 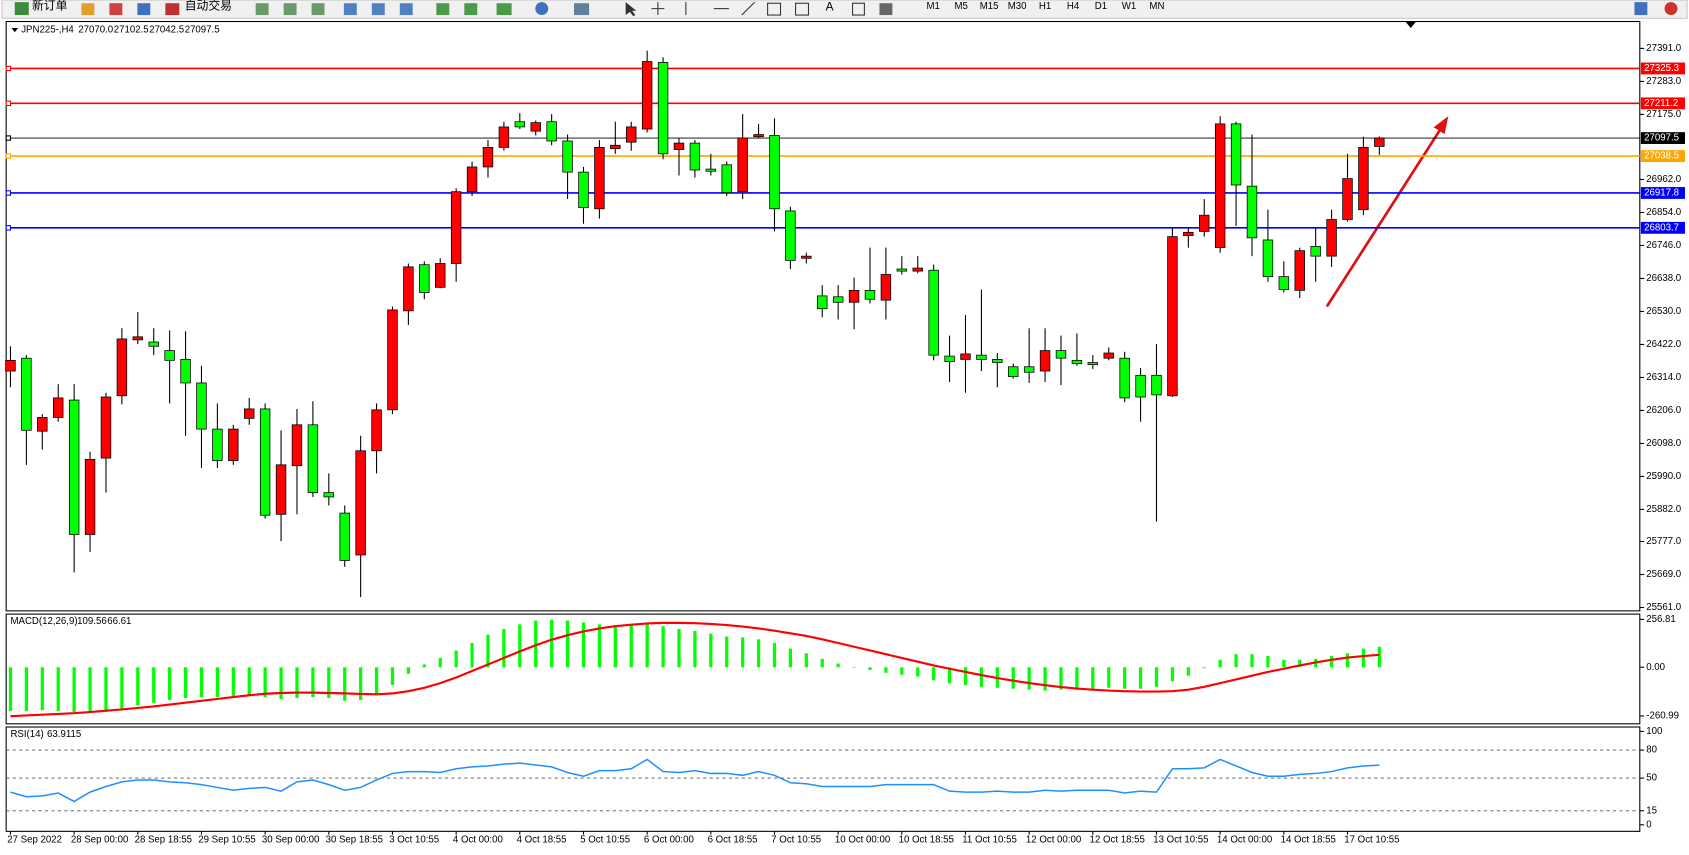 What do you see at coordinates (1663, 607) in the screenshot?
I see `y-tick-label: 25561.0` at bounding box center [1663, 607].